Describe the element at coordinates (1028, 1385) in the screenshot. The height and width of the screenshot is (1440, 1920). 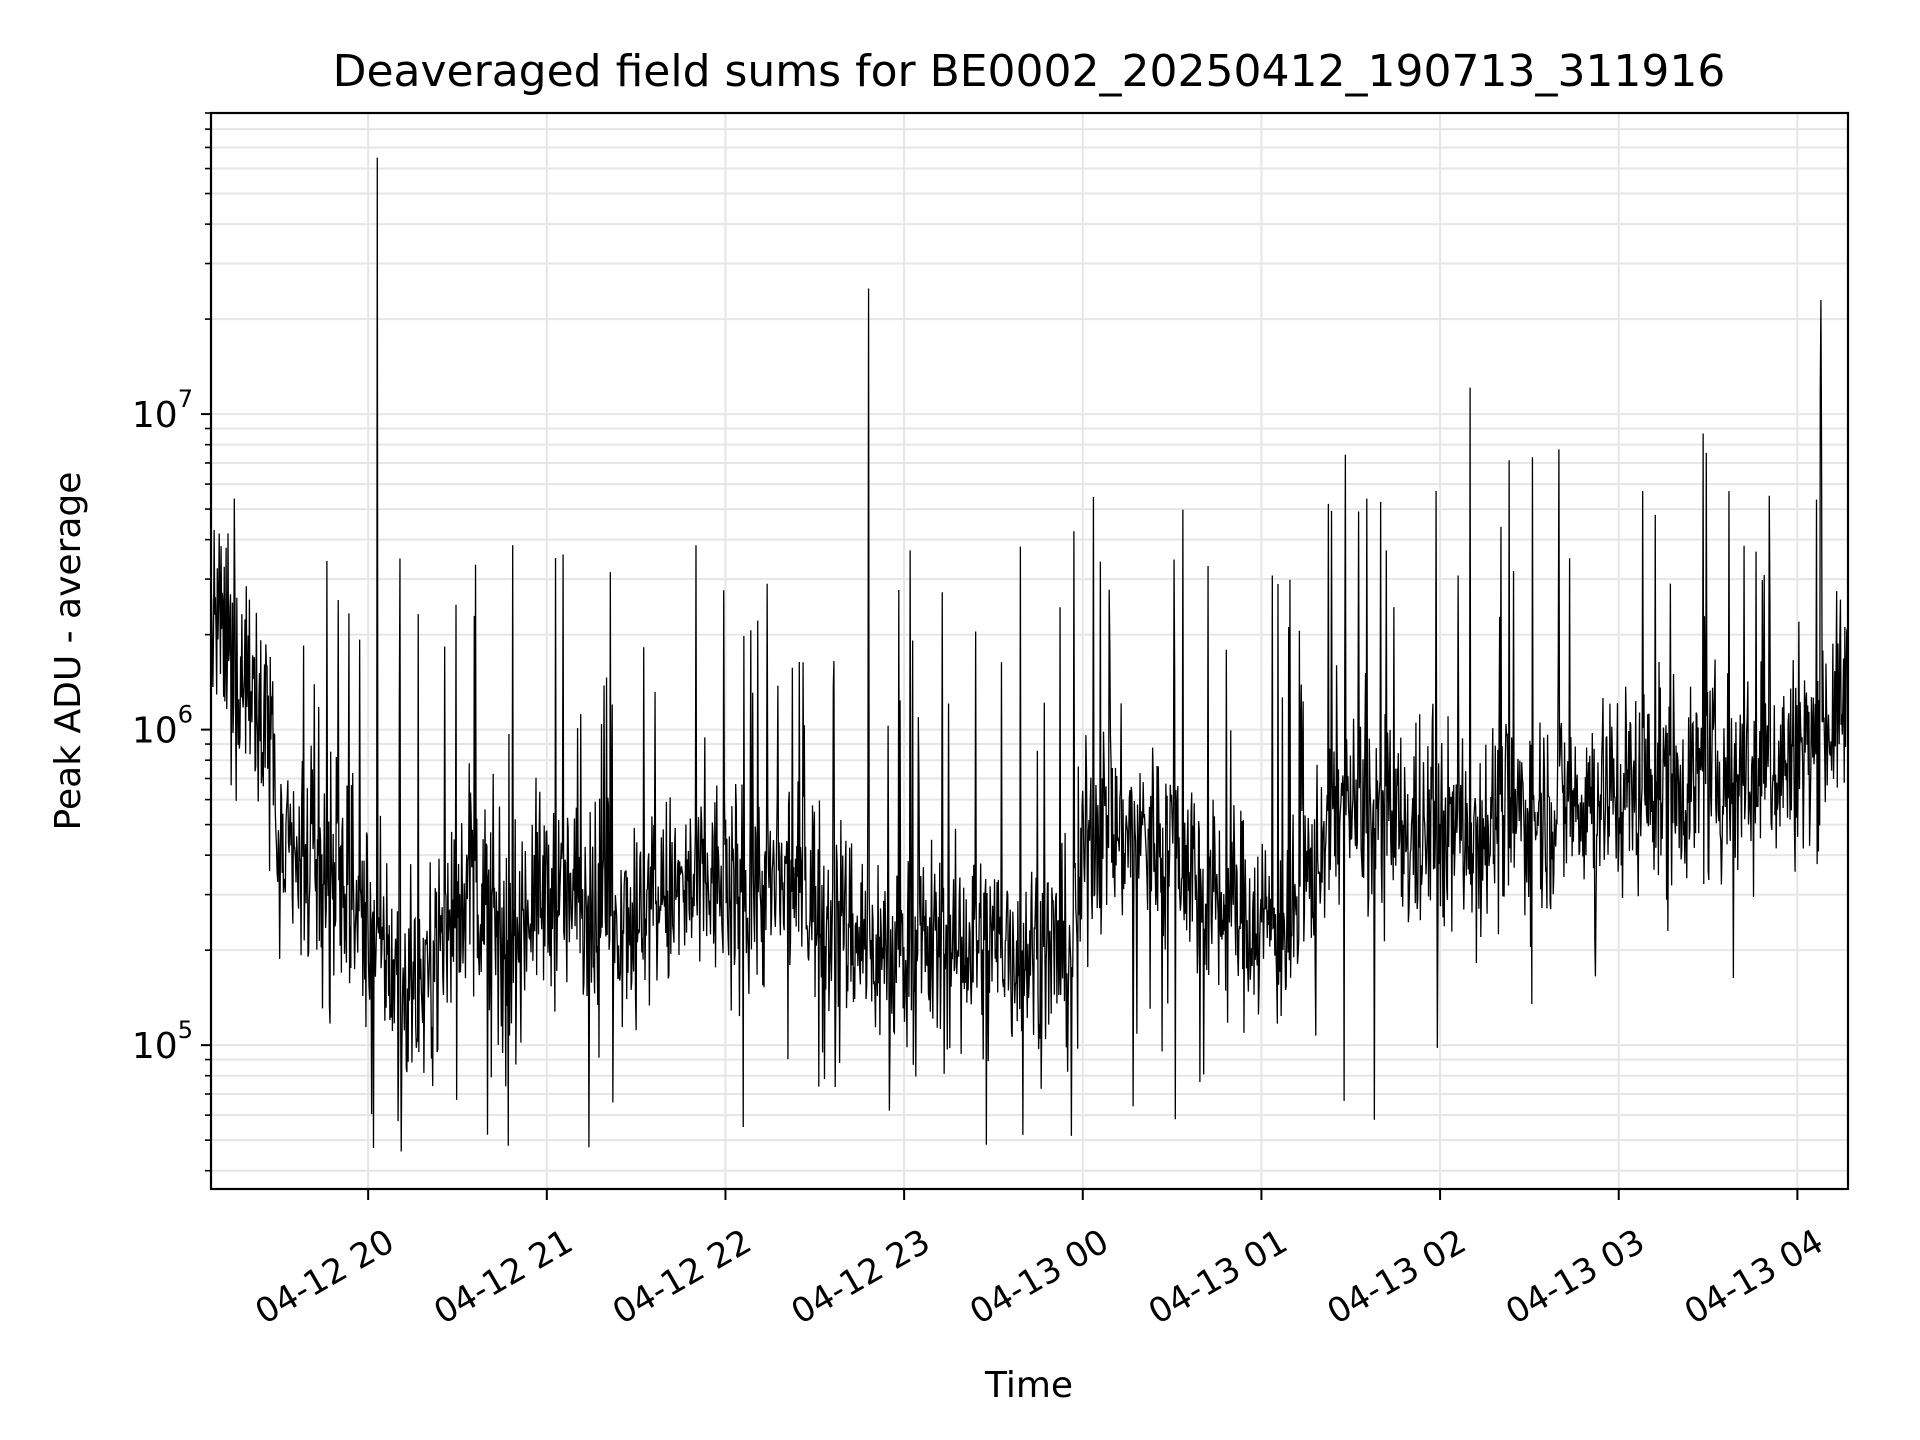
I see `x-axis-label: Time` at that location.